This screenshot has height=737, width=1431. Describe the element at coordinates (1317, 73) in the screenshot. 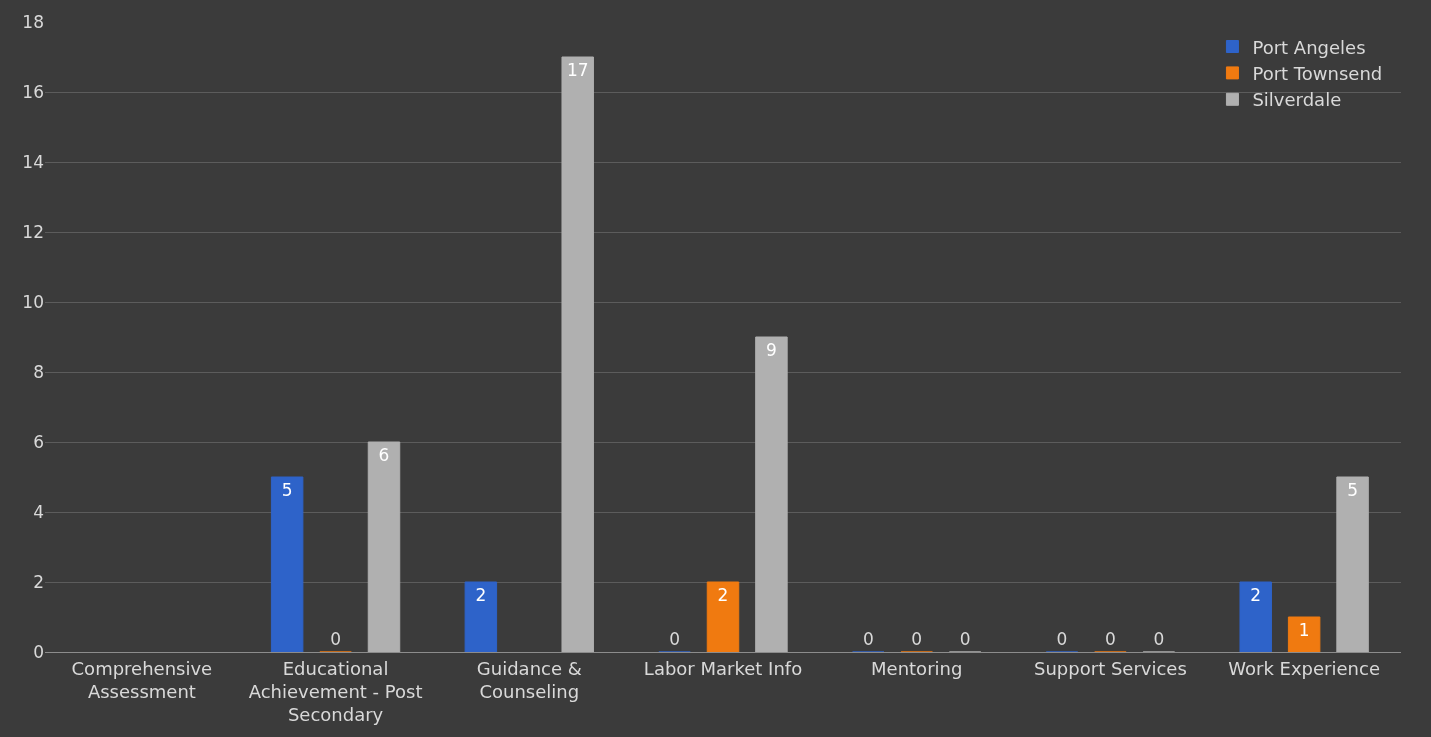

I see `legend-label: Port Townsend` at that location.